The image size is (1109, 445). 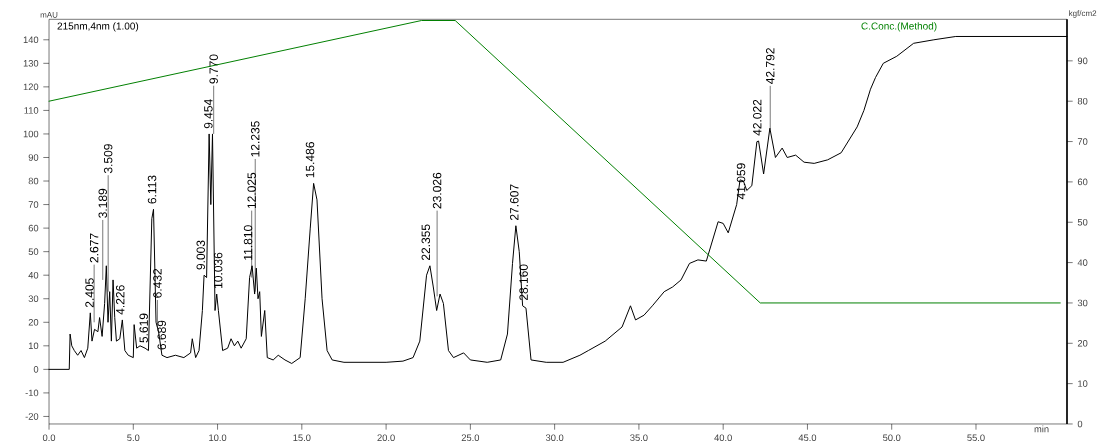 What do you see at coordinates (98, 27) in the screenshot?
I see `text: 215nm,4nm (1.00)` at bounding box center [98, 27].